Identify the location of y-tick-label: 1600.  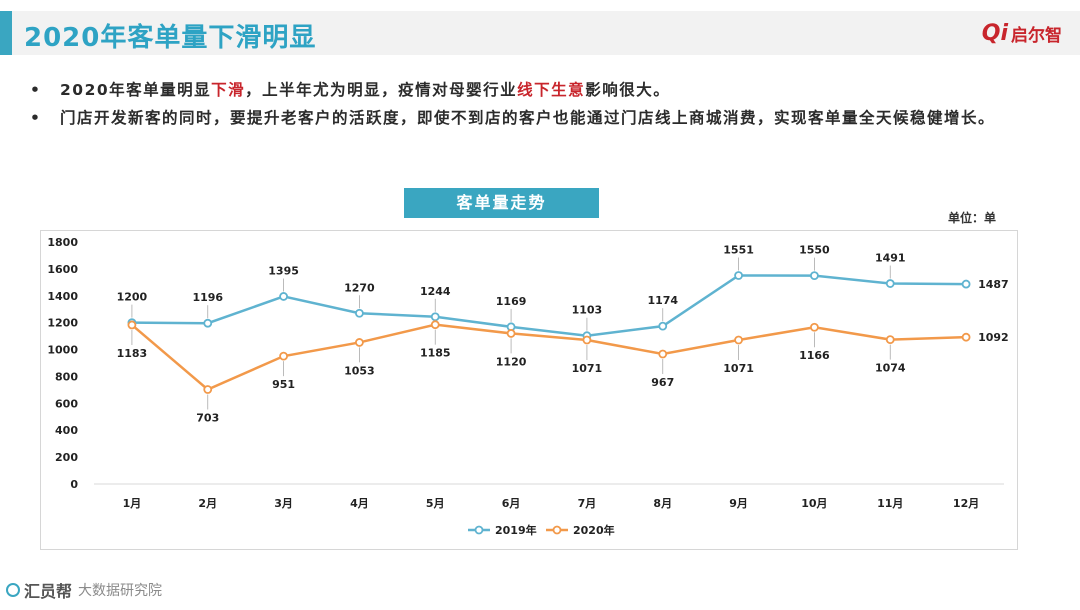
(62, 269).